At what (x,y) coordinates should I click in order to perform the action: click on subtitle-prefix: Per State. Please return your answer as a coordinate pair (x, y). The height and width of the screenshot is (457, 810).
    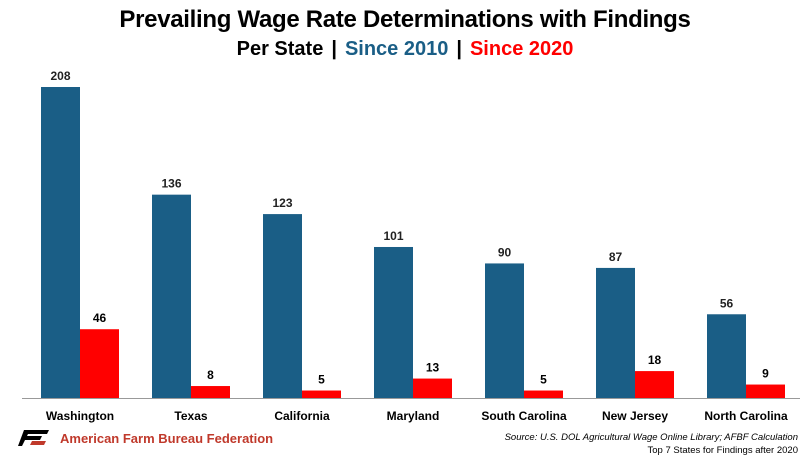
    Looking at the image, I should click on (280, 49).